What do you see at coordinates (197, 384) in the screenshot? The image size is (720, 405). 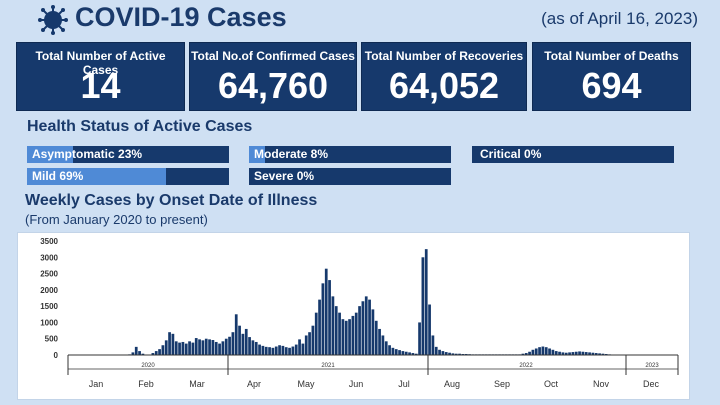 I see `month-label: Mar` at bounding box center [197, 384].